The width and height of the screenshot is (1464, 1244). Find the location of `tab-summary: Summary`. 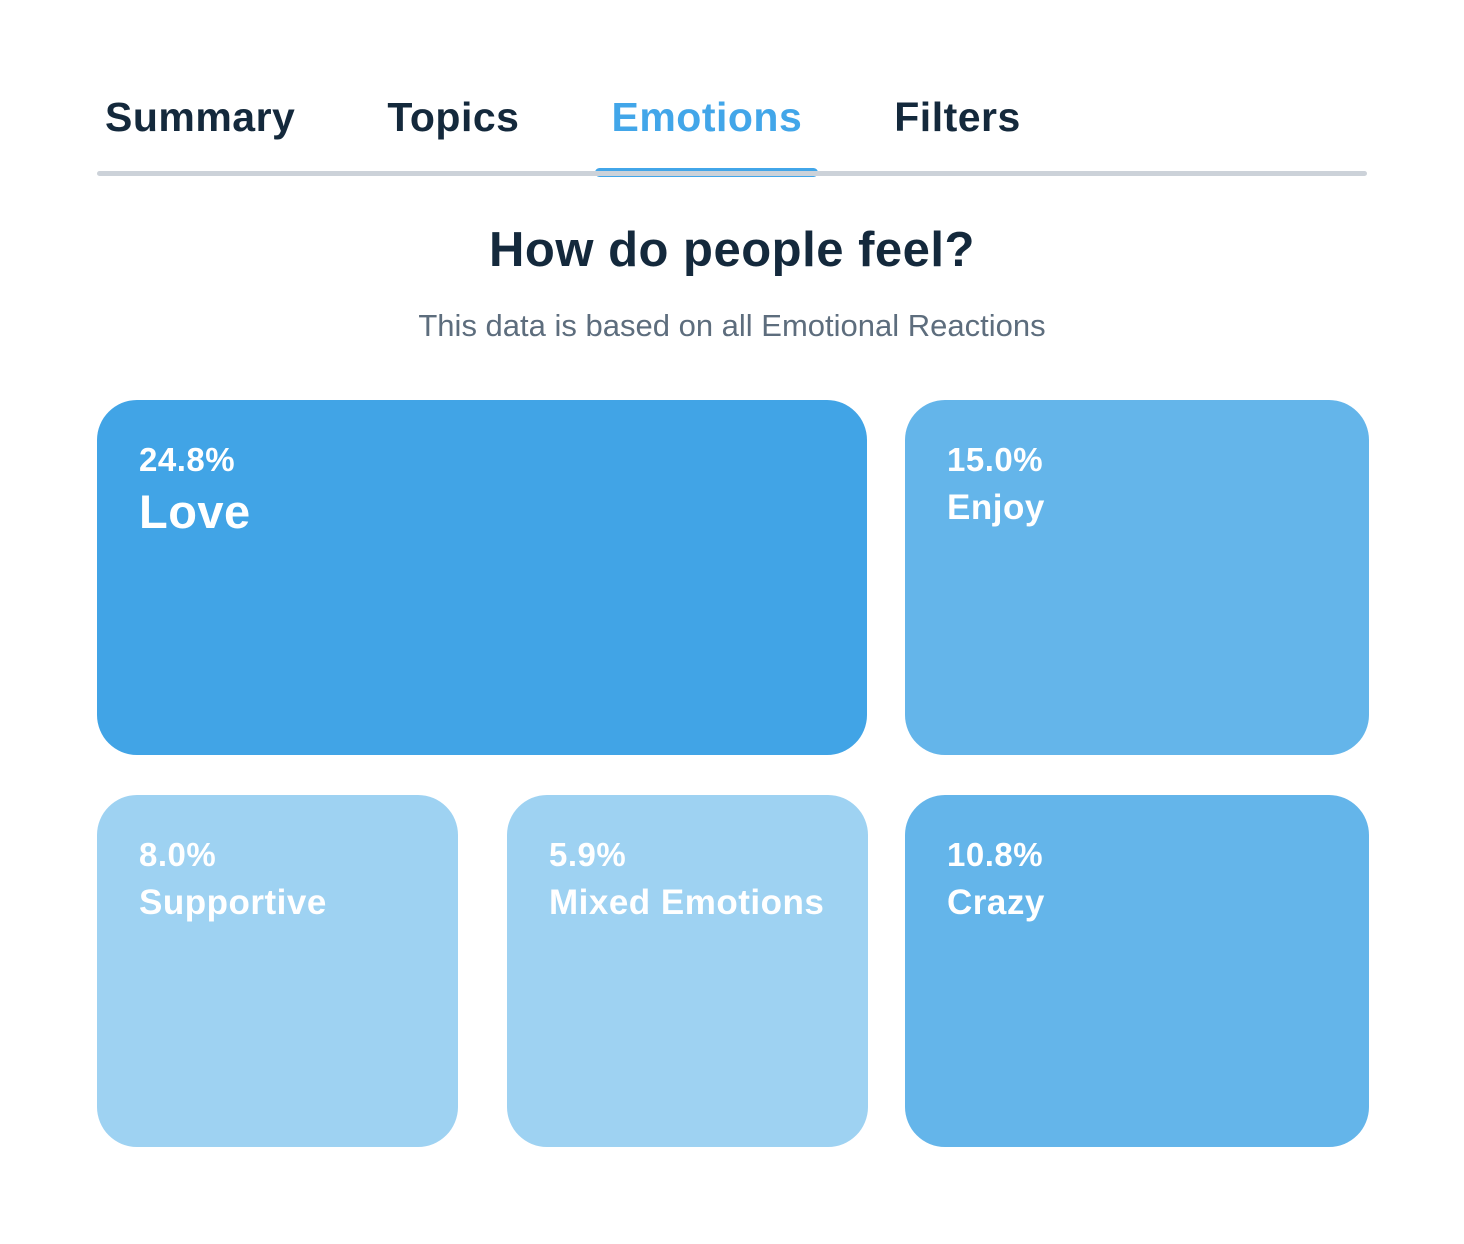

tab-summary: Summary is located at coordinates (200, 117).